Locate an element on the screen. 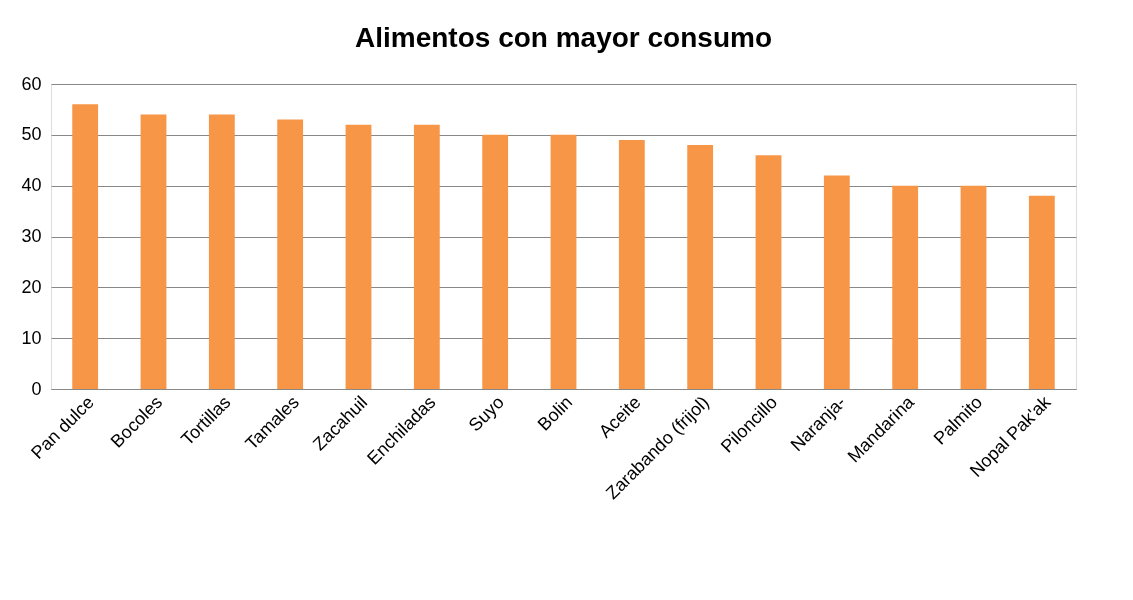  y-tick-label: 10 is located at coordinates (31, 337).